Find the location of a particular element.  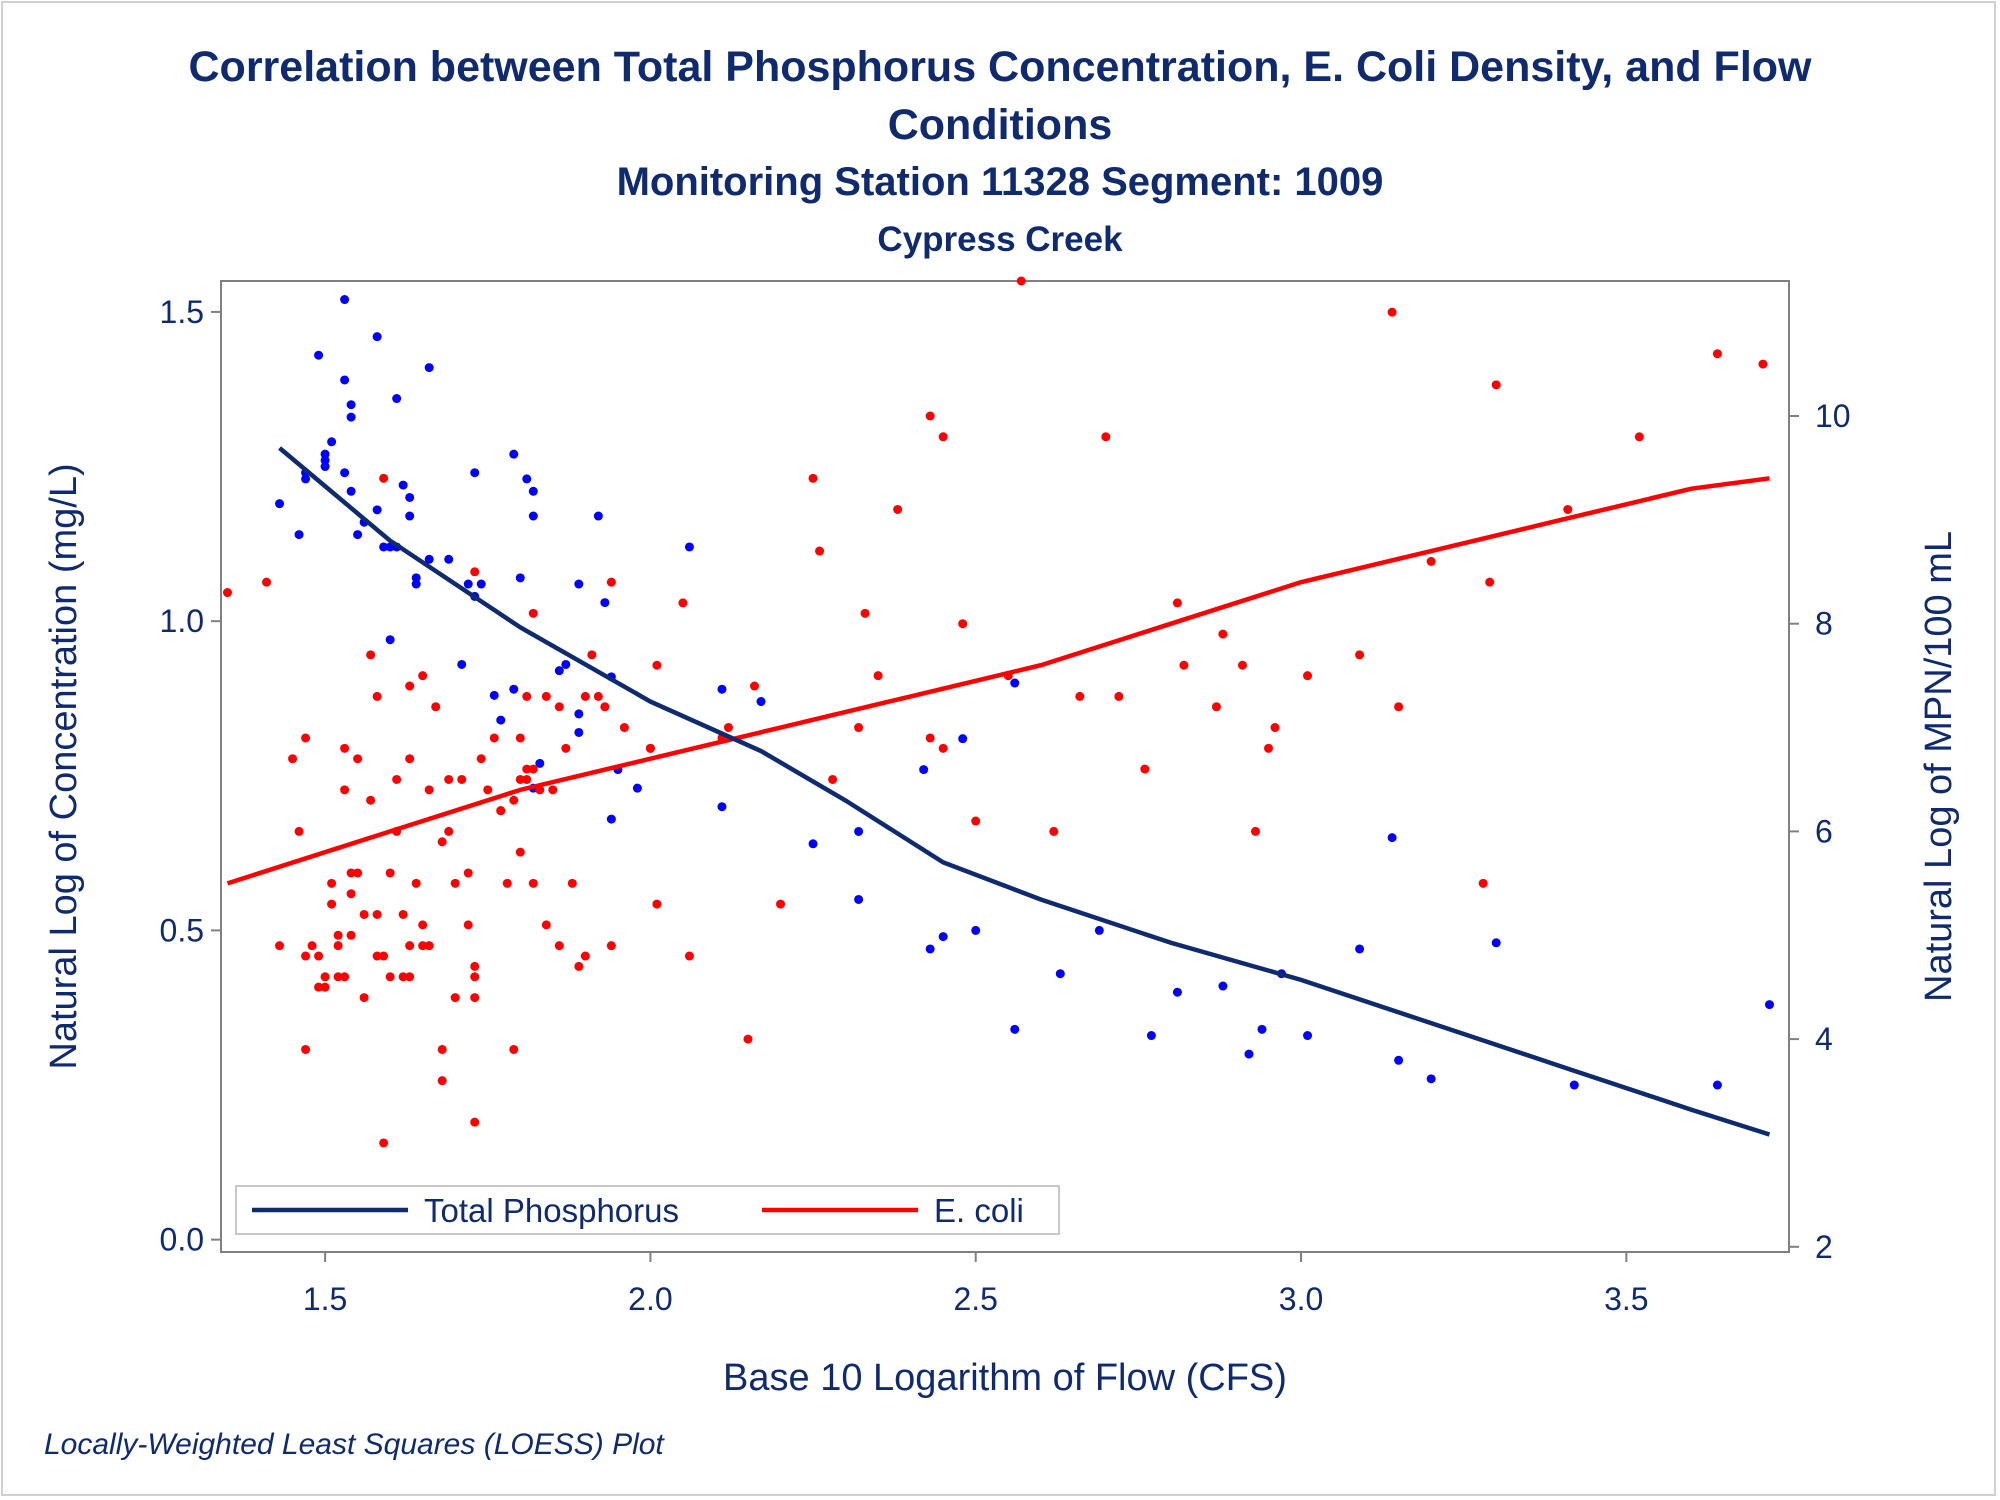

legend-ecoli-label: E. coli is located at coordinates (979, 1210).